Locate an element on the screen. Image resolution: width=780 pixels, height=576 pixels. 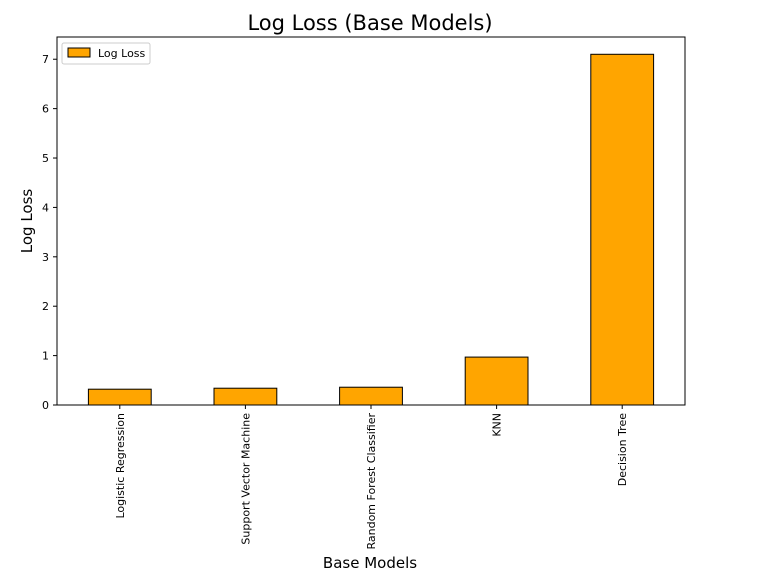
bar-decision-tree is located at coordinates (622, 229).